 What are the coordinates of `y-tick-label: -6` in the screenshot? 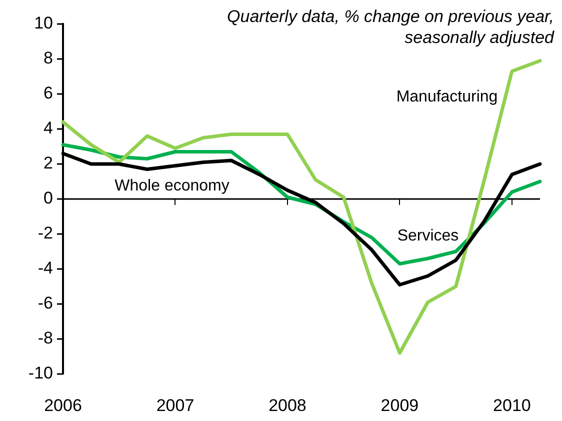 It's located at (45, 303).